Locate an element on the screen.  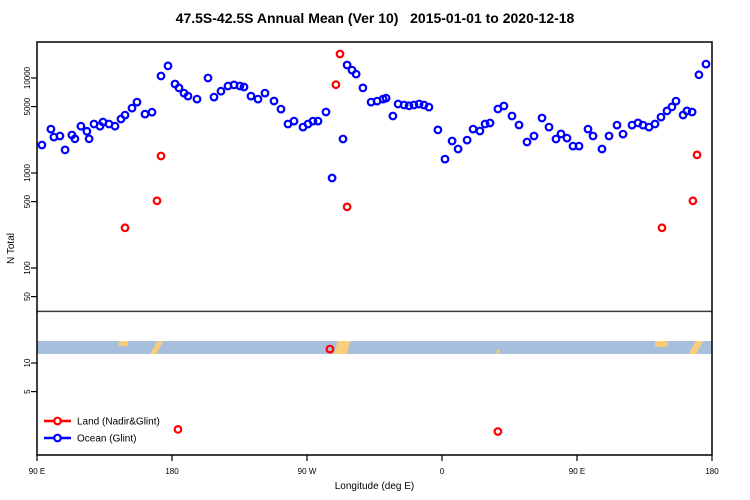
legend-label: Land (Nadir&Glint) is located at coordinates (118, 422).